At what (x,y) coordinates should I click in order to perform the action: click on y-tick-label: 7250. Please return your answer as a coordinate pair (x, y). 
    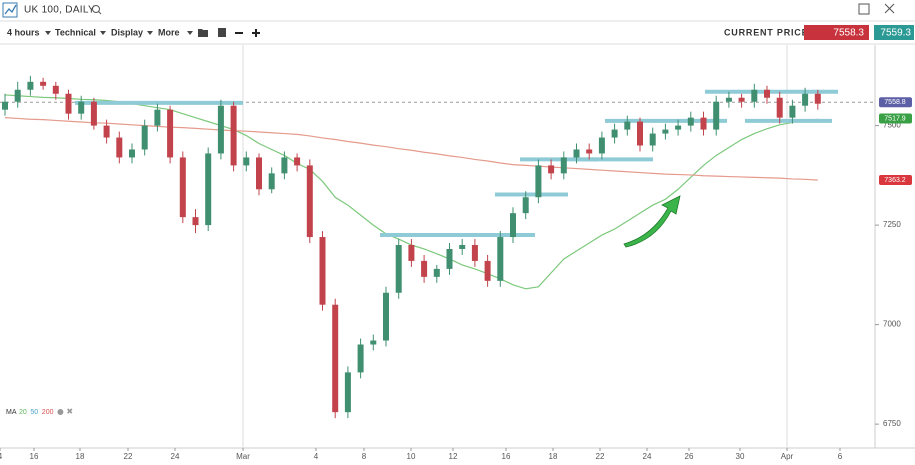
    Looking at the image, I should click on (892, 224).